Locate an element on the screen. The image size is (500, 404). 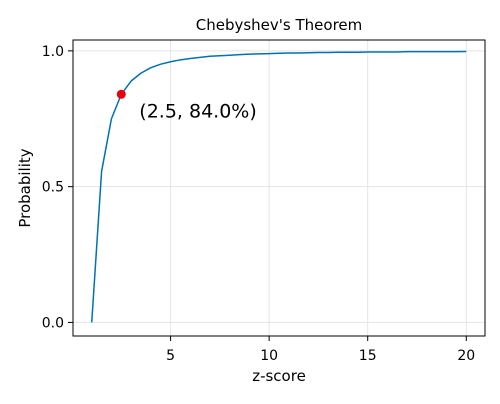
y-tick-label: 0.5 is located at coordinates (53, 188).